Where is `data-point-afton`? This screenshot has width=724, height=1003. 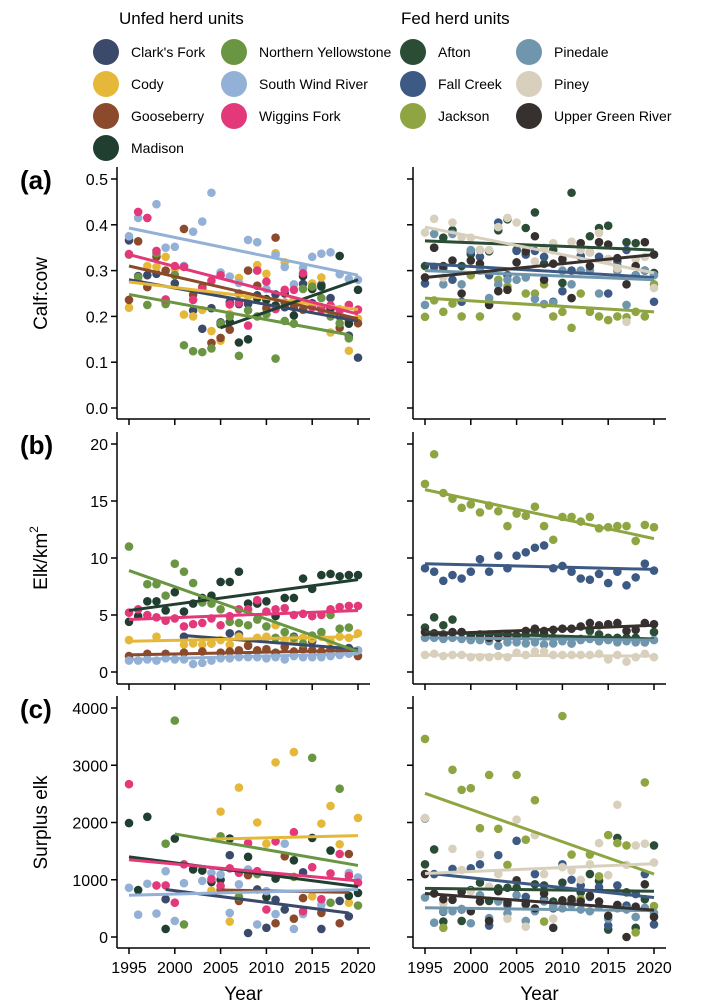 data-point-afton is located at coordinates (590, 874).